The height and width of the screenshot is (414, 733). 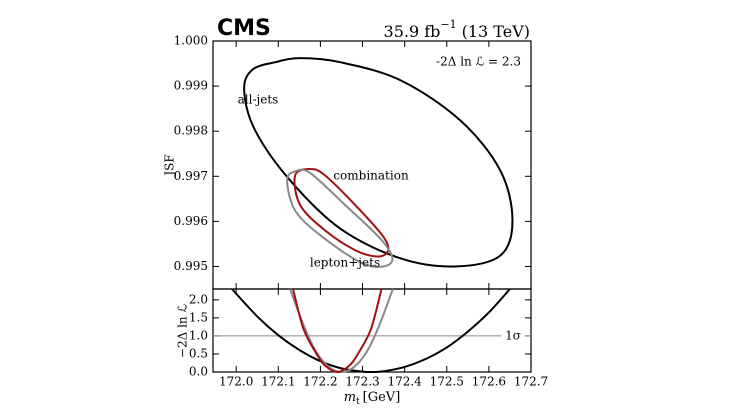 I want to click on axes-frame, so click(x=372, y=330).